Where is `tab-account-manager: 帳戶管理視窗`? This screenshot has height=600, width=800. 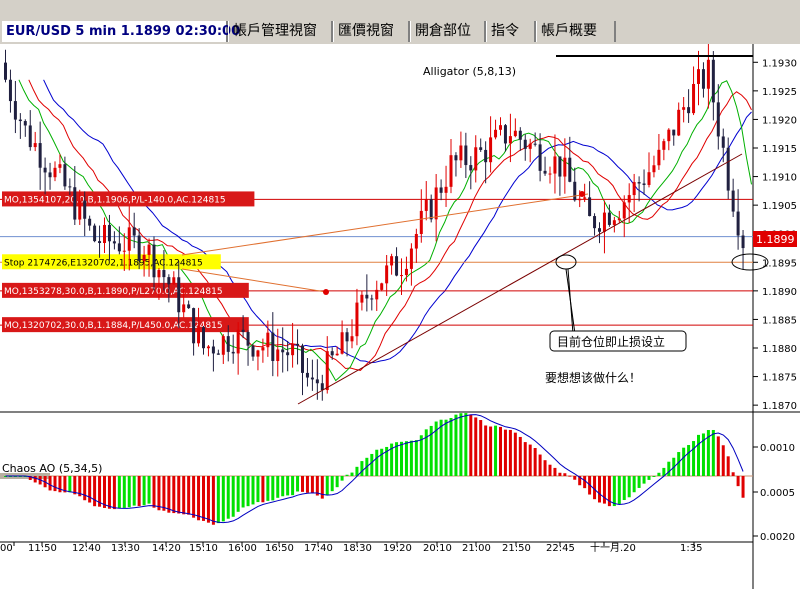
tab-account-manager: 帳戶管理視窗 is located at coordinates (280, 31).